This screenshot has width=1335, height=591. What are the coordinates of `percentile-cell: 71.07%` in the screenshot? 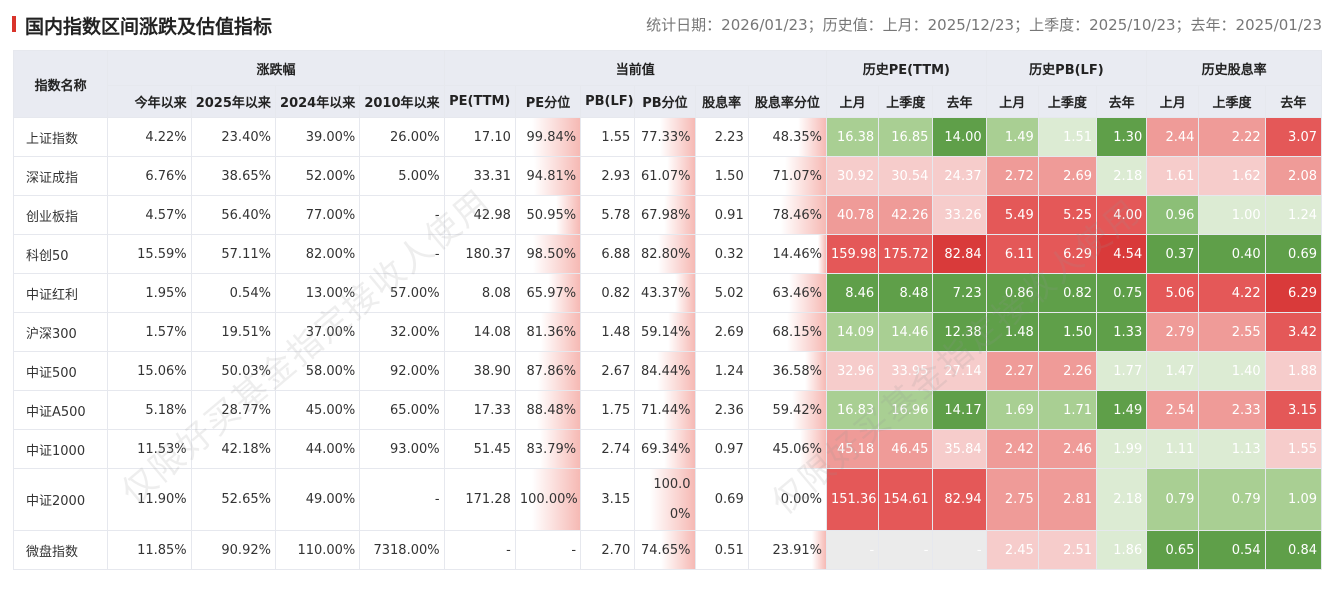 It's located at (787, 176).